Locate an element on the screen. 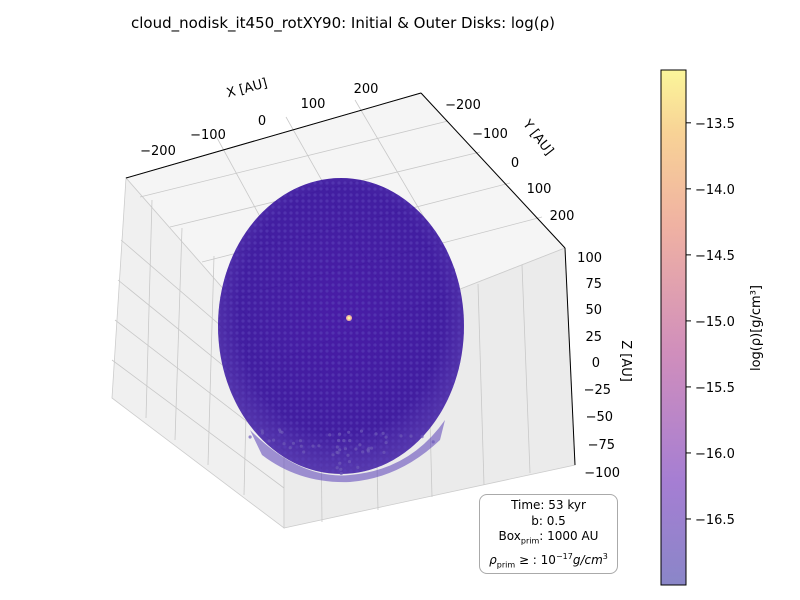  z-tick: 75 is located at coordinates (593, 284).